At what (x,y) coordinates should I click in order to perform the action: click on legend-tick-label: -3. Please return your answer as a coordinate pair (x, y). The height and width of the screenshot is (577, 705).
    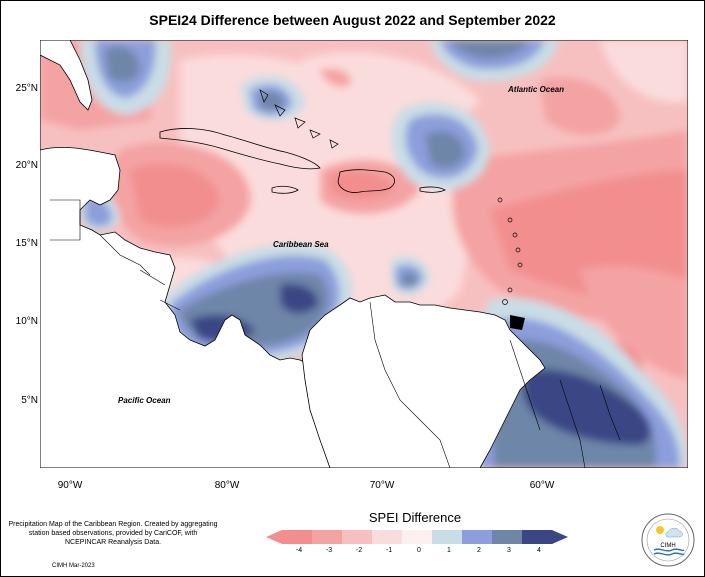
    Looking at the image, I should click on (329, 550).